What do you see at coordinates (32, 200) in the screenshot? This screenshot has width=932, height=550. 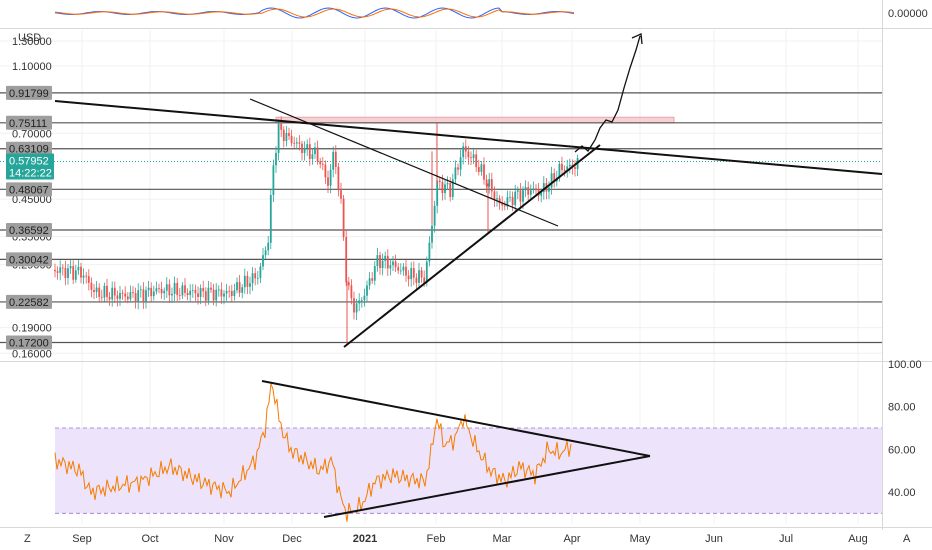 I see `y-tick-label: 0.45000` at bounding box center [32, 200].